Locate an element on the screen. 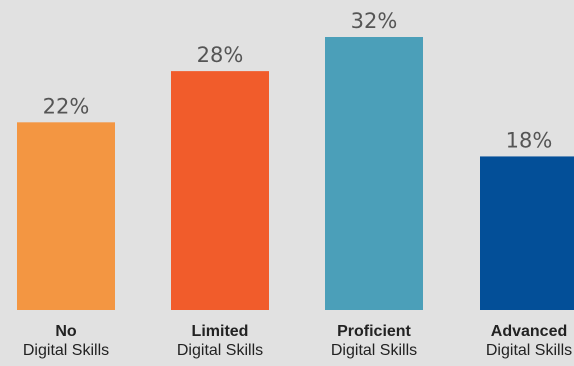  bar-limited is located at coordinates (220, 190).